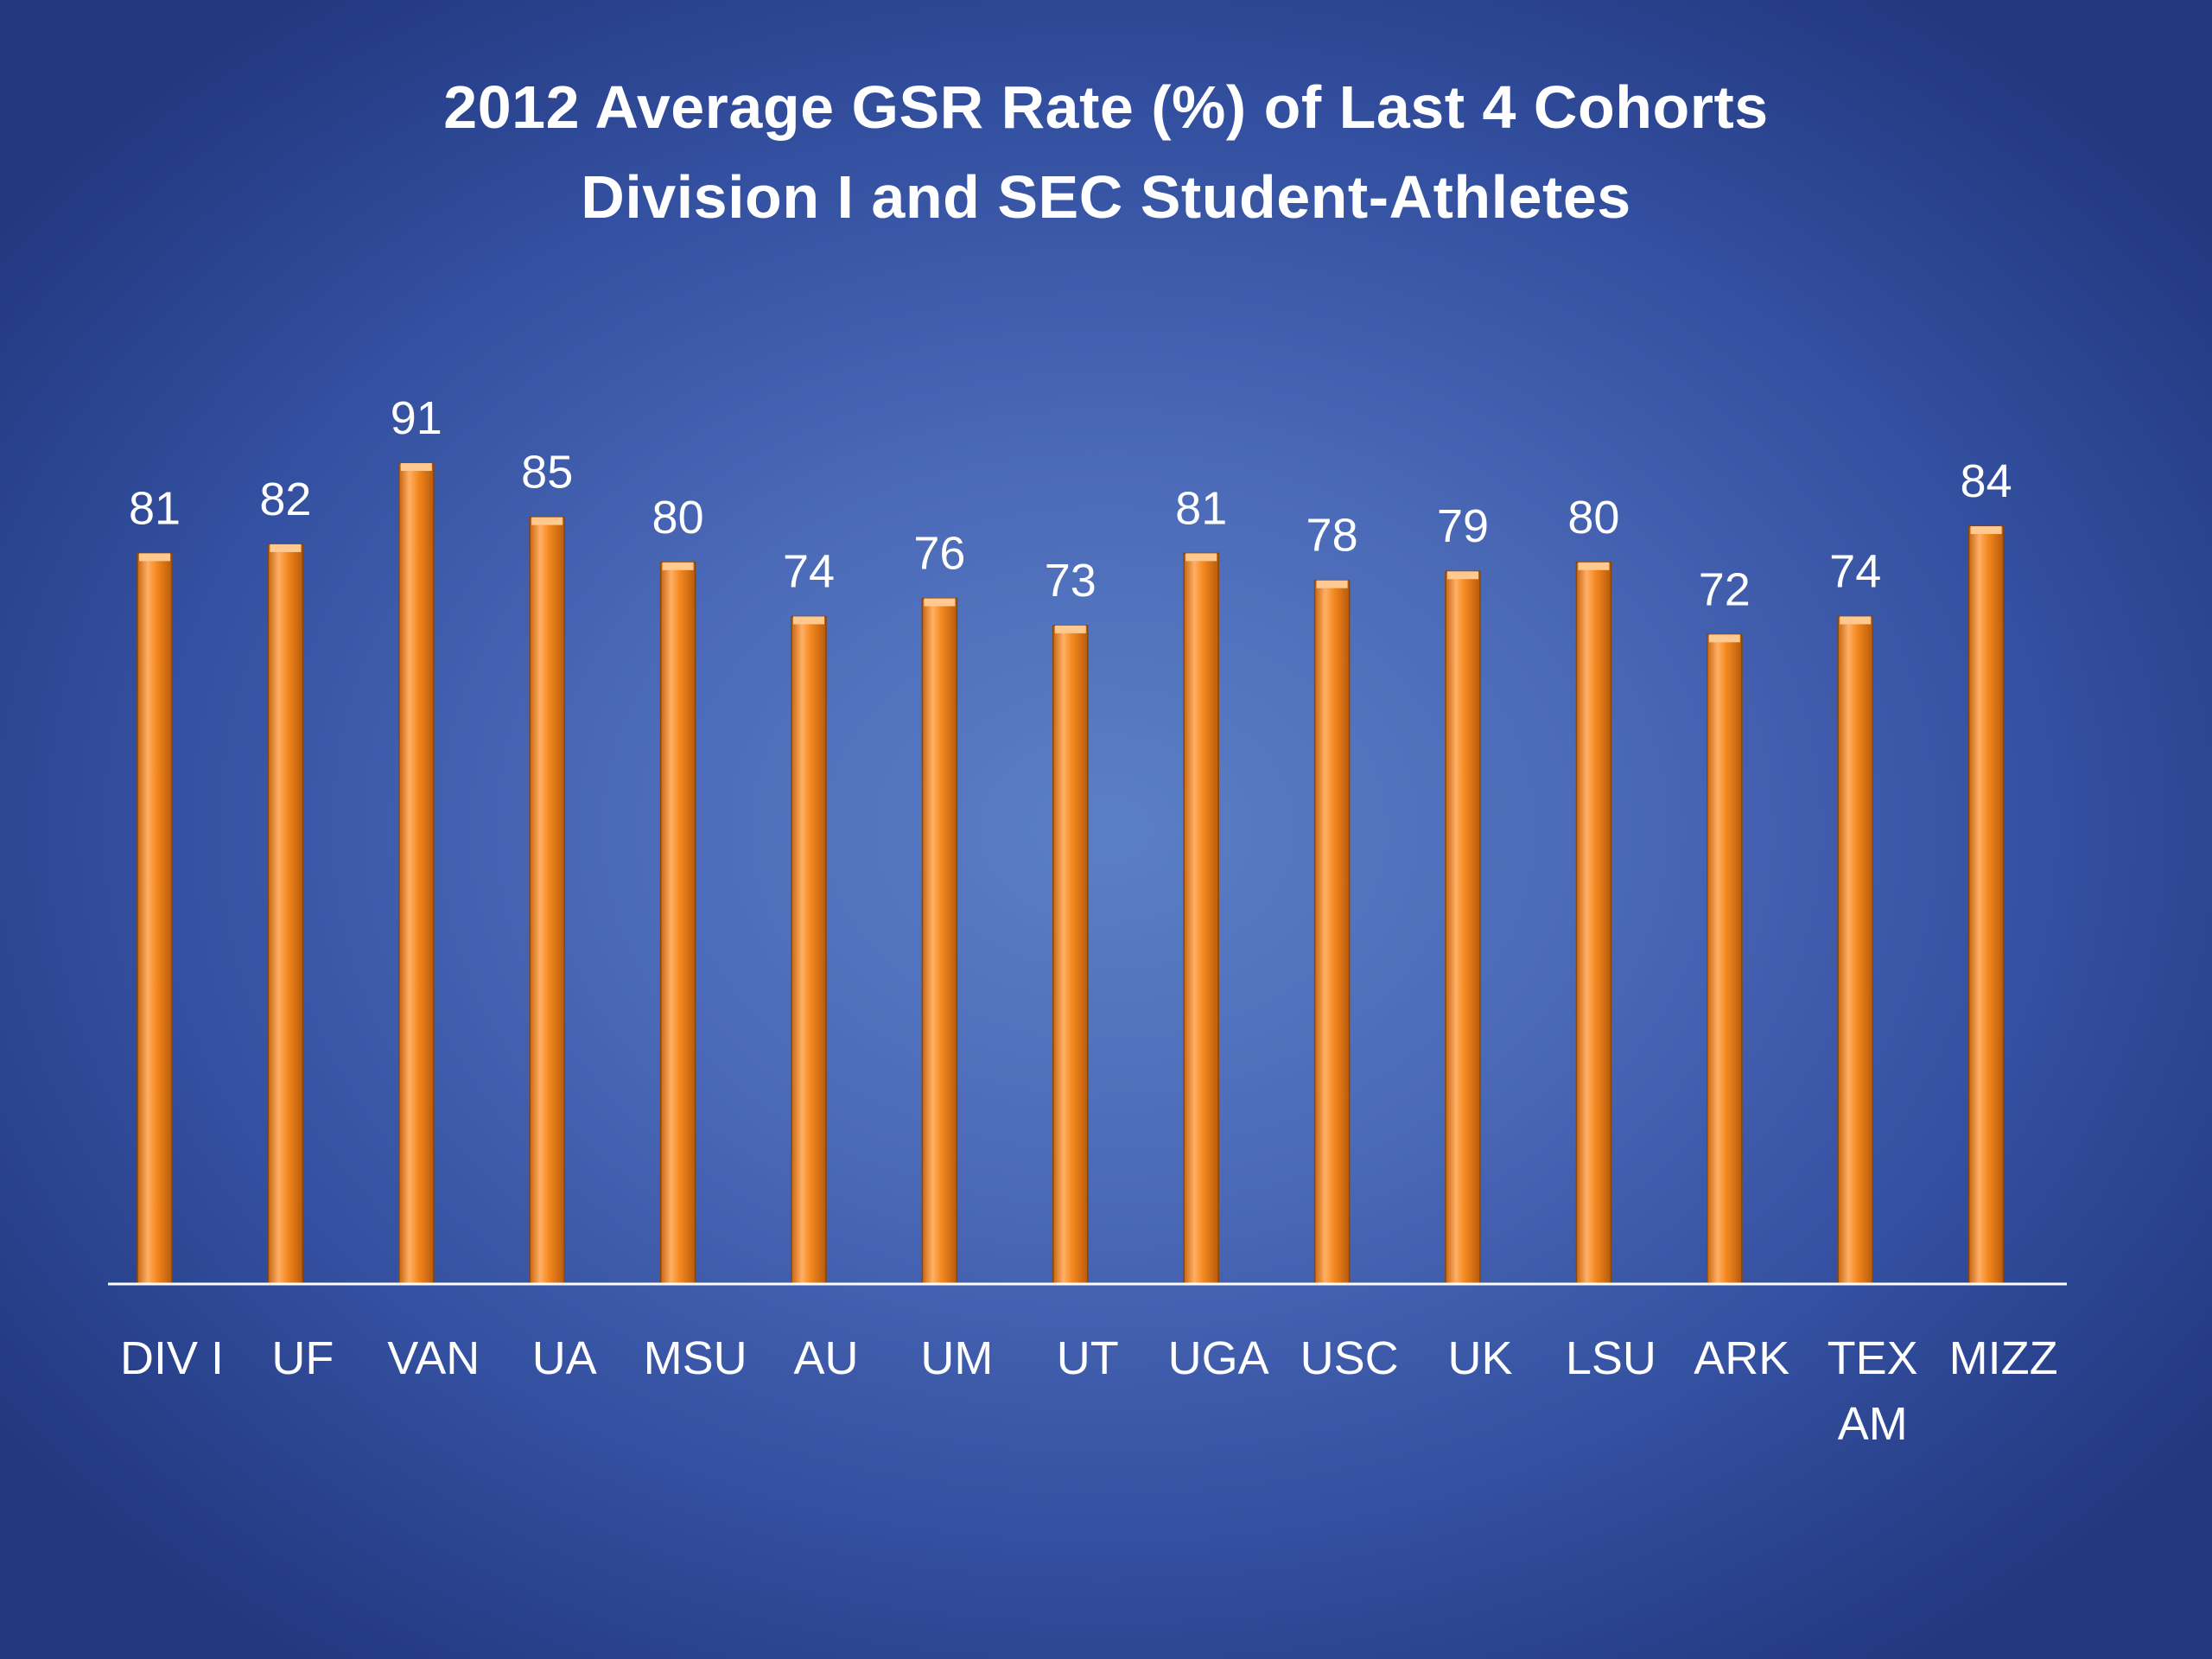 The height and width of the screenshot is (1659, 2212). What do you see at coordinates (285, 914) in the screenshot?
I see `bar-uf` at bounding box center [285, 914].